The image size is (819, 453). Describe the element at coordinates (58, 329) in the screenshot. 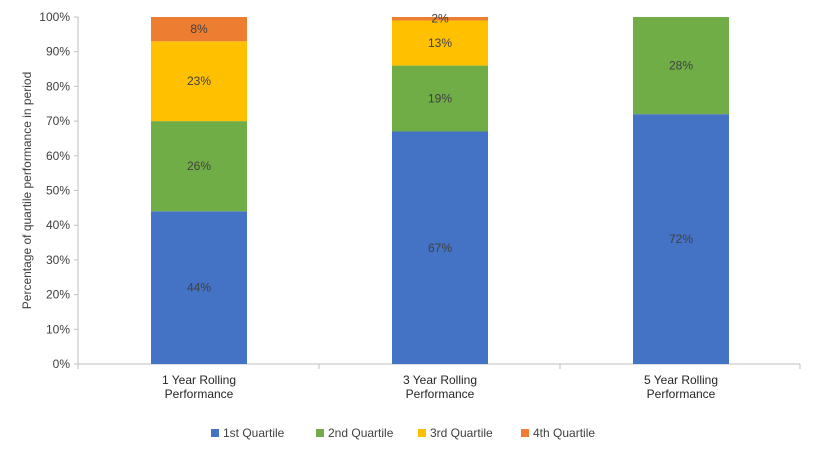

I see `y-tick-label: 10%` at that location.